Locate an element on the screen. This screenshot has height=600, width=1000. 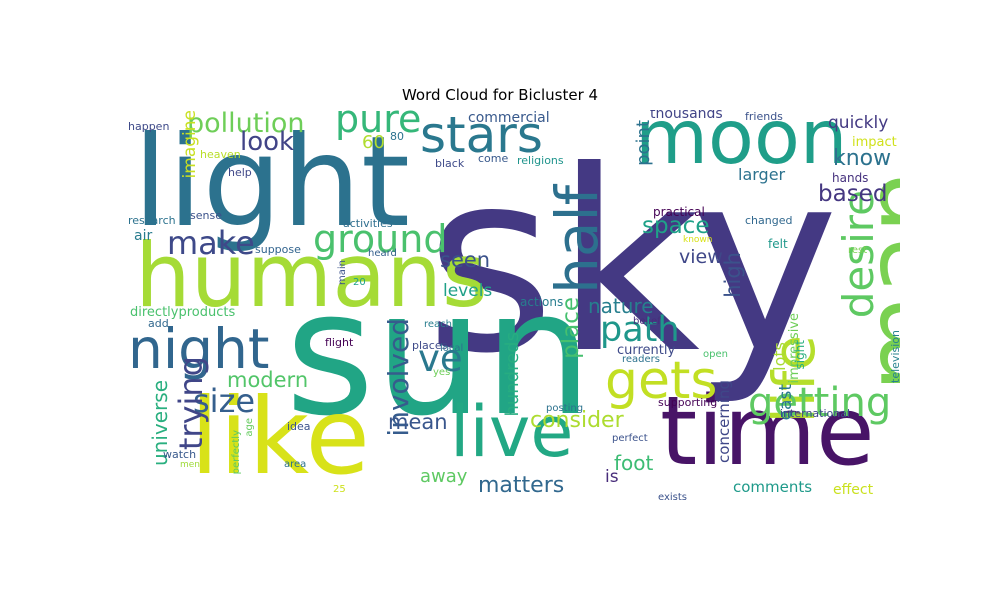
word-nature: nature is located at coordinates (621, 306).